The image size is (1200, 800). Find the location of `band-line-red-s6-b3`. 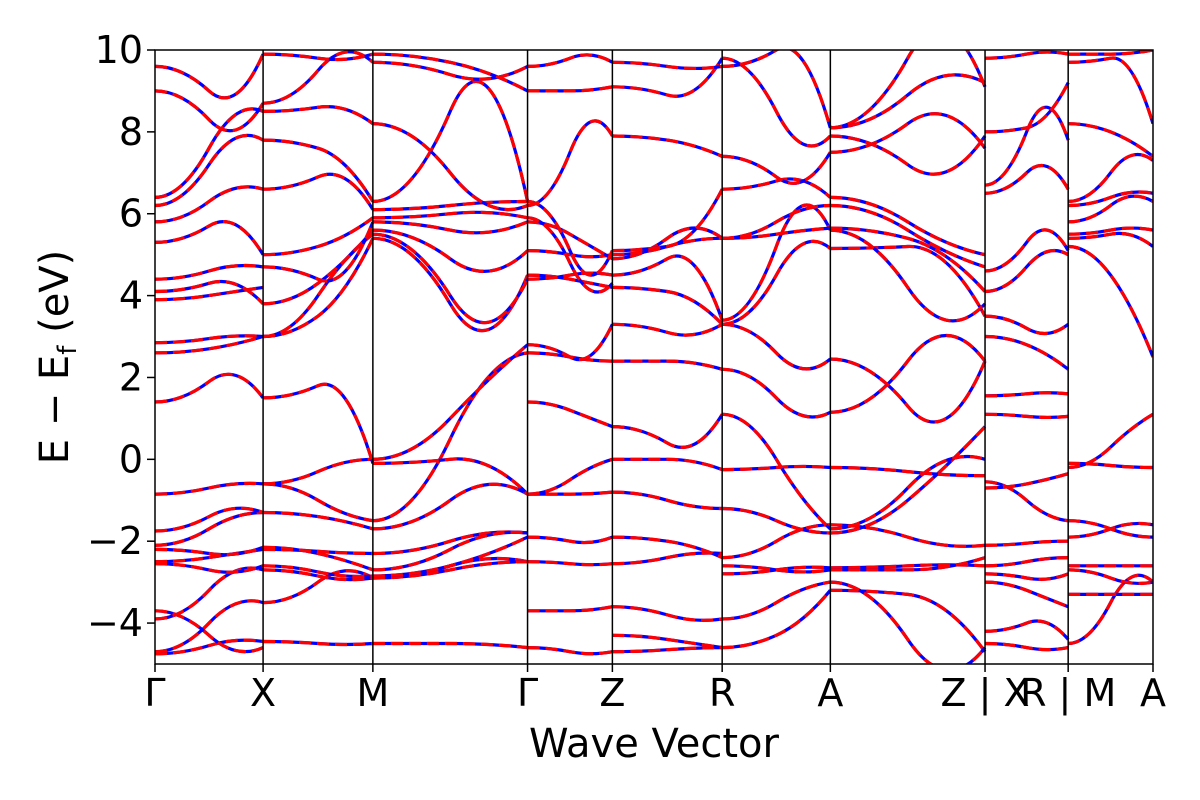

band-line-red-s6-b3 is located at coordinates (908, 564).